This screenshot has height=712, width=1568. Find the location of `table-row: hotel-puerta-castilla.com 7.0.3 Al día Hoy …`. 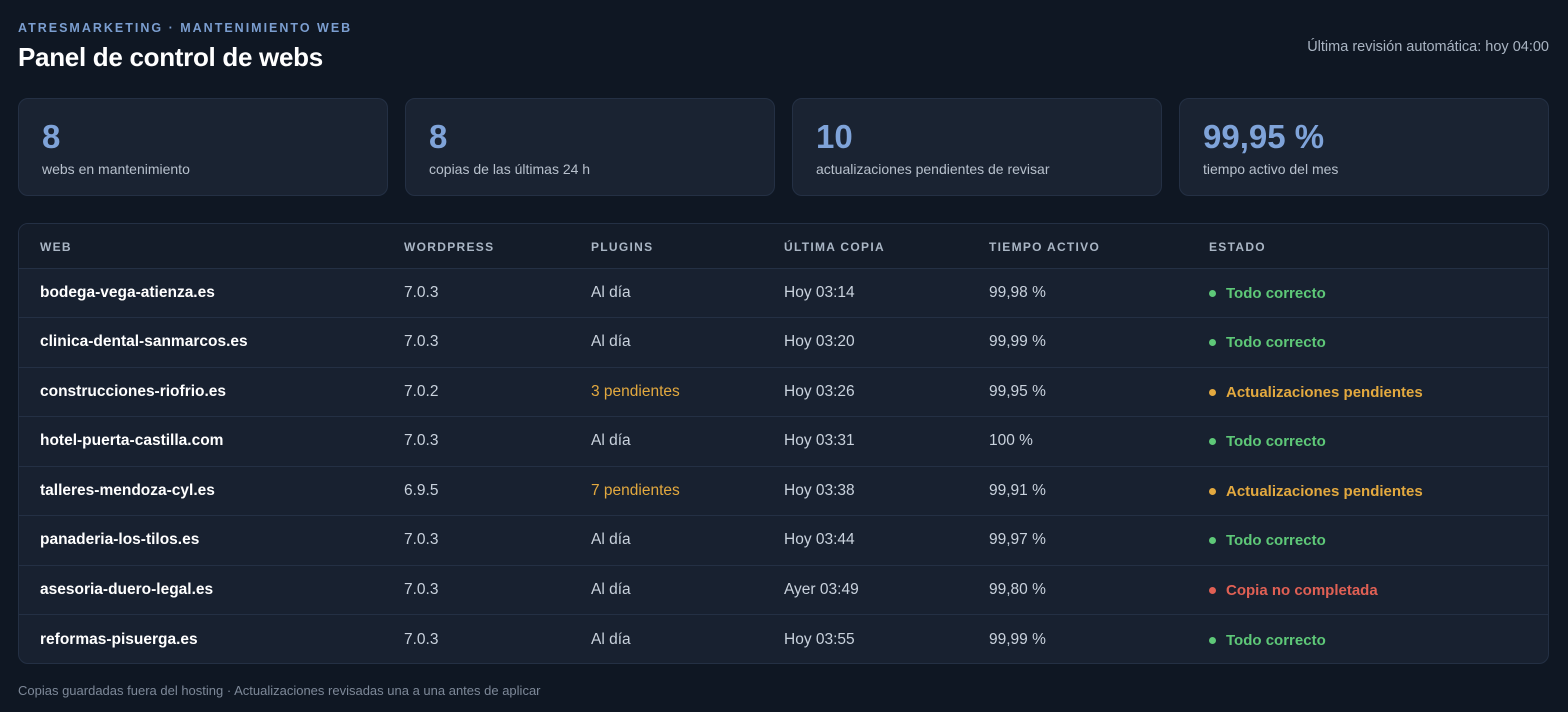

table-row: hotel-puerta-castilla.com 7.0.3 Al día Hoy … is located at coordinates (783, 441).